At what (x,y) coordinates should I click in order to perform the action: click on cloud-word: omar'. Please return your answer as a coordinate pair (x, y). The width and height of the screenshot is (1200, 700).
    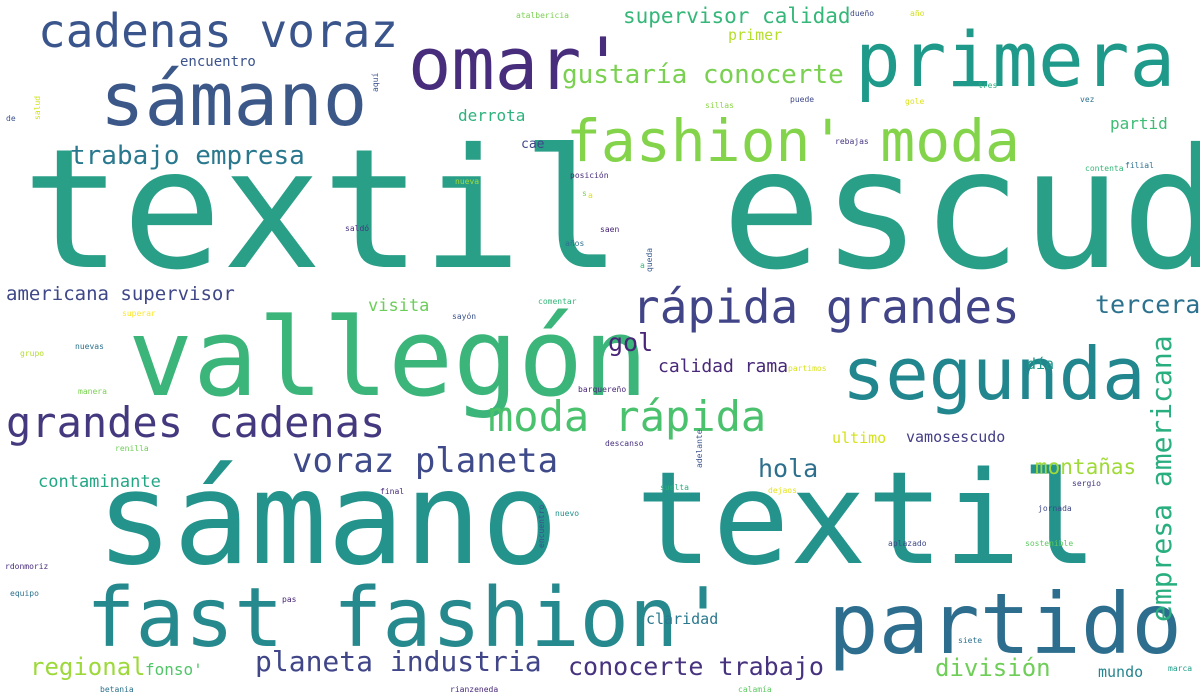
    Looking at the image, I should click on (516, 64).